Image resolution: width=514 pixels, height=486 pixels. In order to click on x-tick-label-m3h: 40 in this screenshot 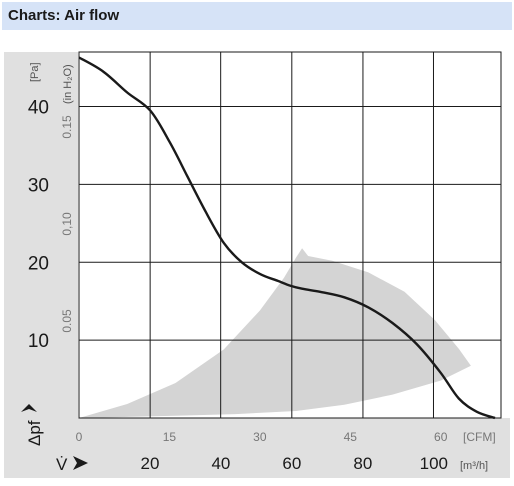, I will do `click(220, 463)`.